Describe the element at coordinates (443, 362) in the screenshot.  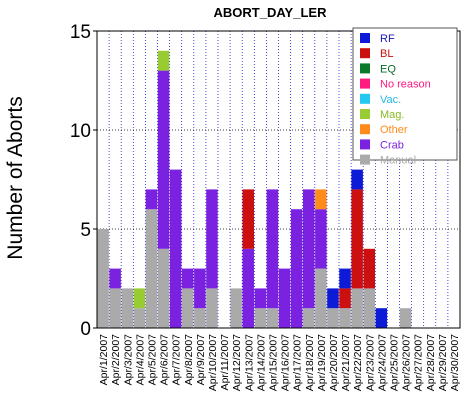
I see `x-tick-label: Apr/29/2007` at that location.